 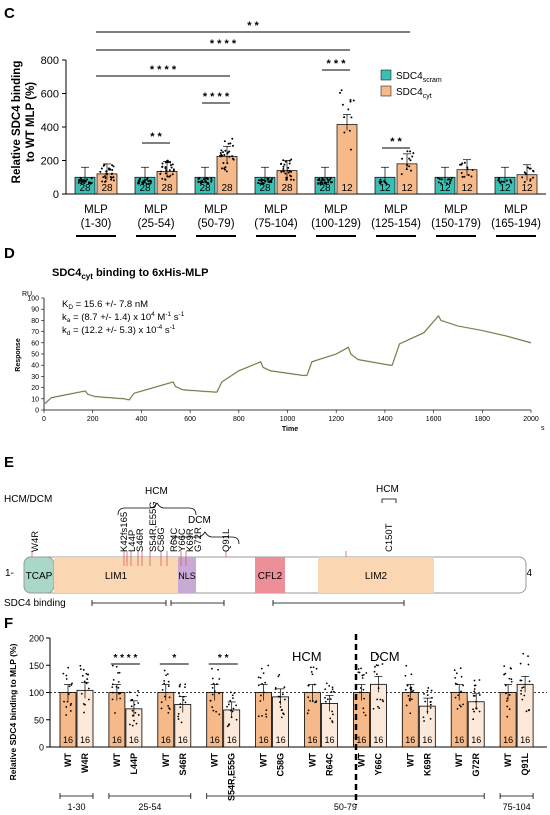 What do you see at coordinates (39, 576) in the screenshot?
I see `domain-label-tcap: TCAP` at bounding box center [39, 576].